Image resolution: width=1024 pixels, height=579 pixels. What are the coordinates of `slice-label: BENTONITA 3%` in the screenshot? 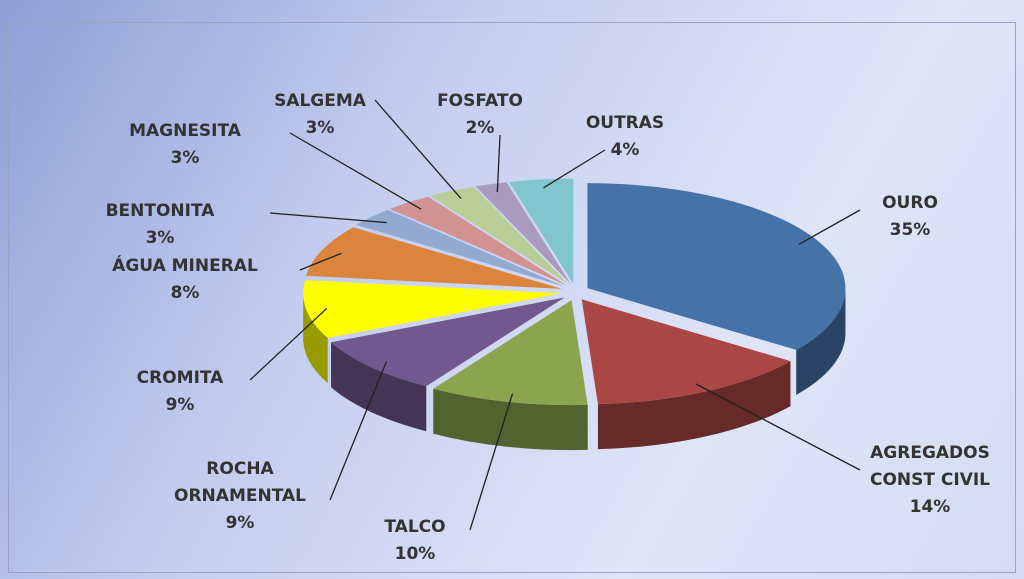 It's located at (160, 225).